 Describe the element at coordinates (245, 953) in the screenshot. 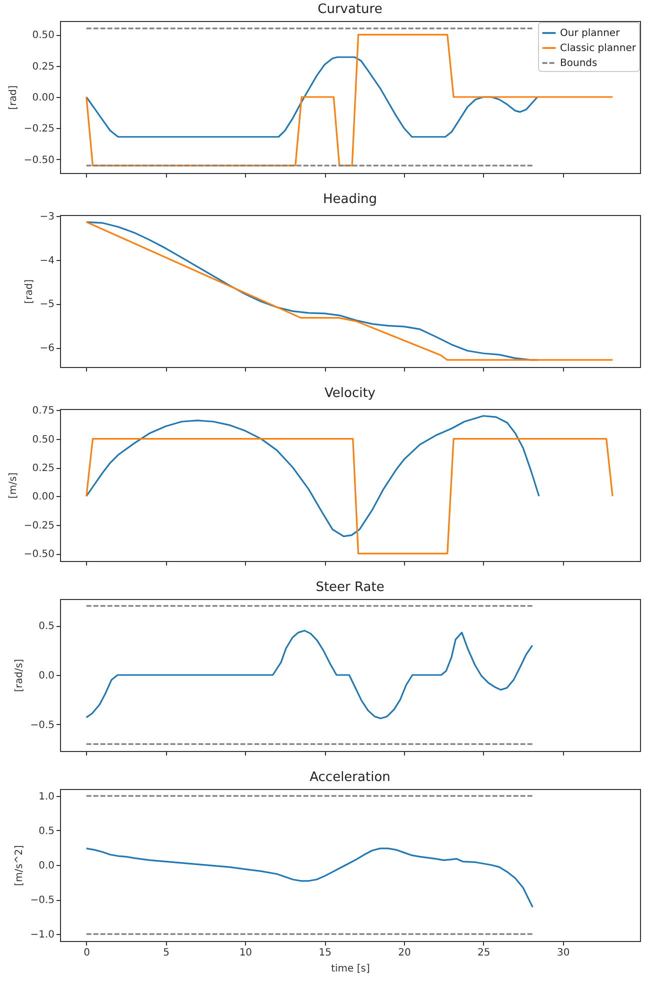

I see `x-tick-label: 10` at that location.